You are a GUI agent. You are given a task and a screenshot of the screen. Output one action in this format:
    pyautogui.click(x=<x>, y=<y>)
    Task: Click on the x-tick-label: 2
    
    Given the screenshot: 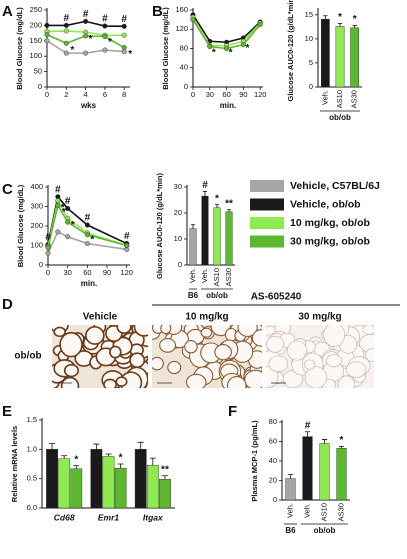 What is the action you would take?
    pyautogui.click(x=66, y=94)
    